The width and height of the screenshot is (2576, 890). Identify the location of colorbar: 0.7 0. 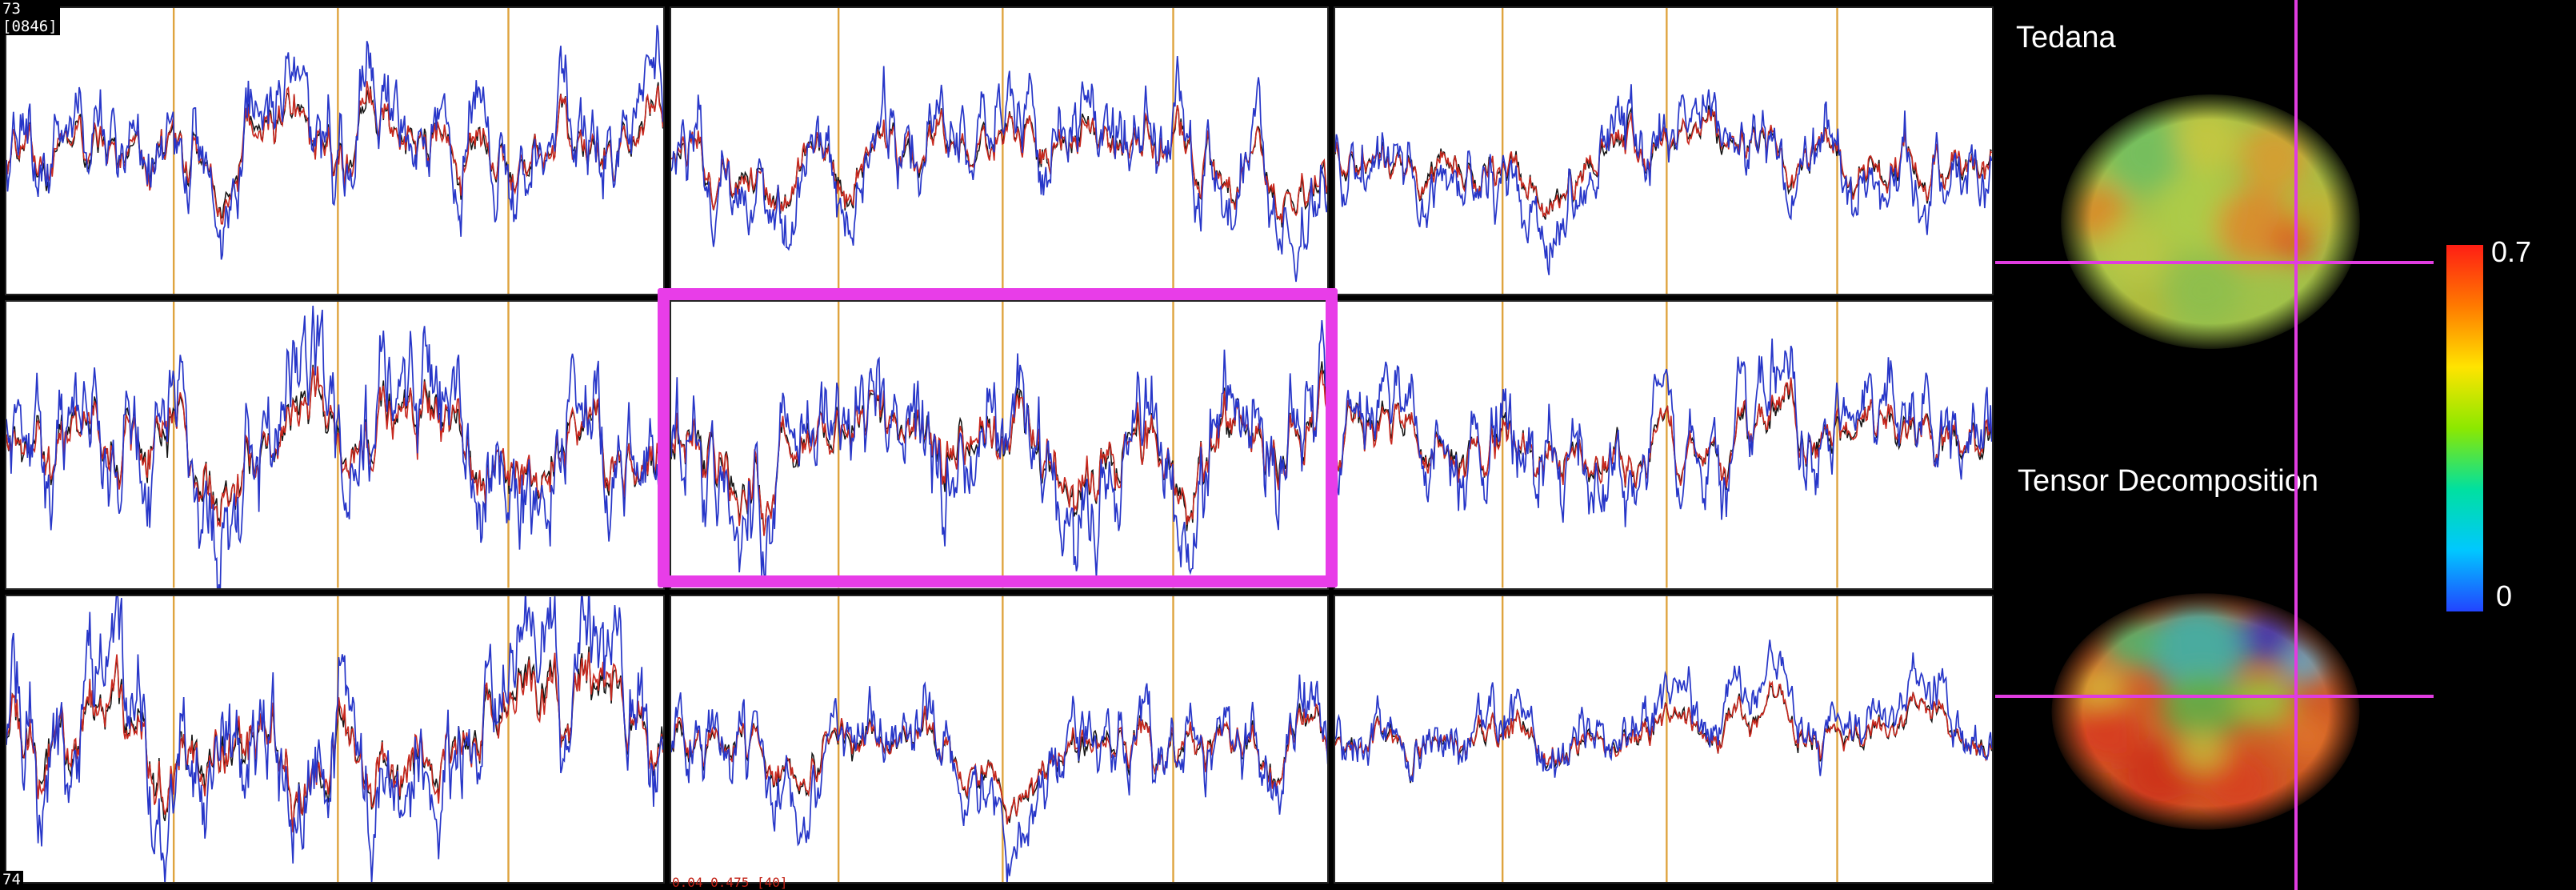
(2488, 424).